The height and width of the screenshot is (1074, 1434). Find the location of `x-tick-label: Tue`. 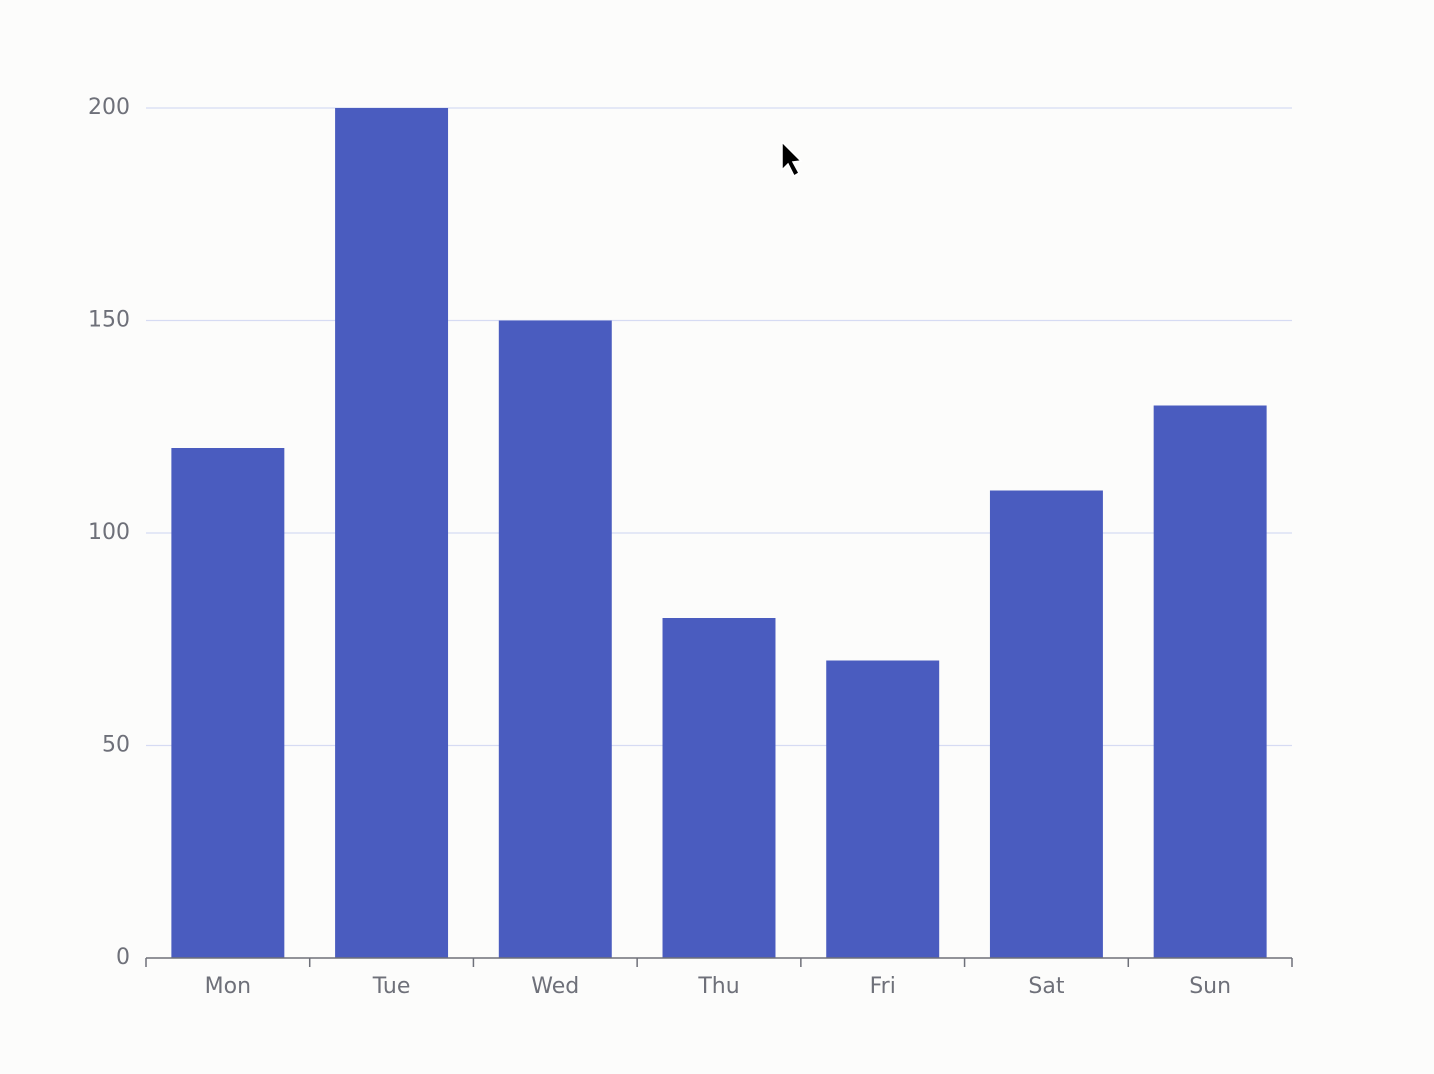

x-tick-label: Tue is located at coordinates (391, 986).